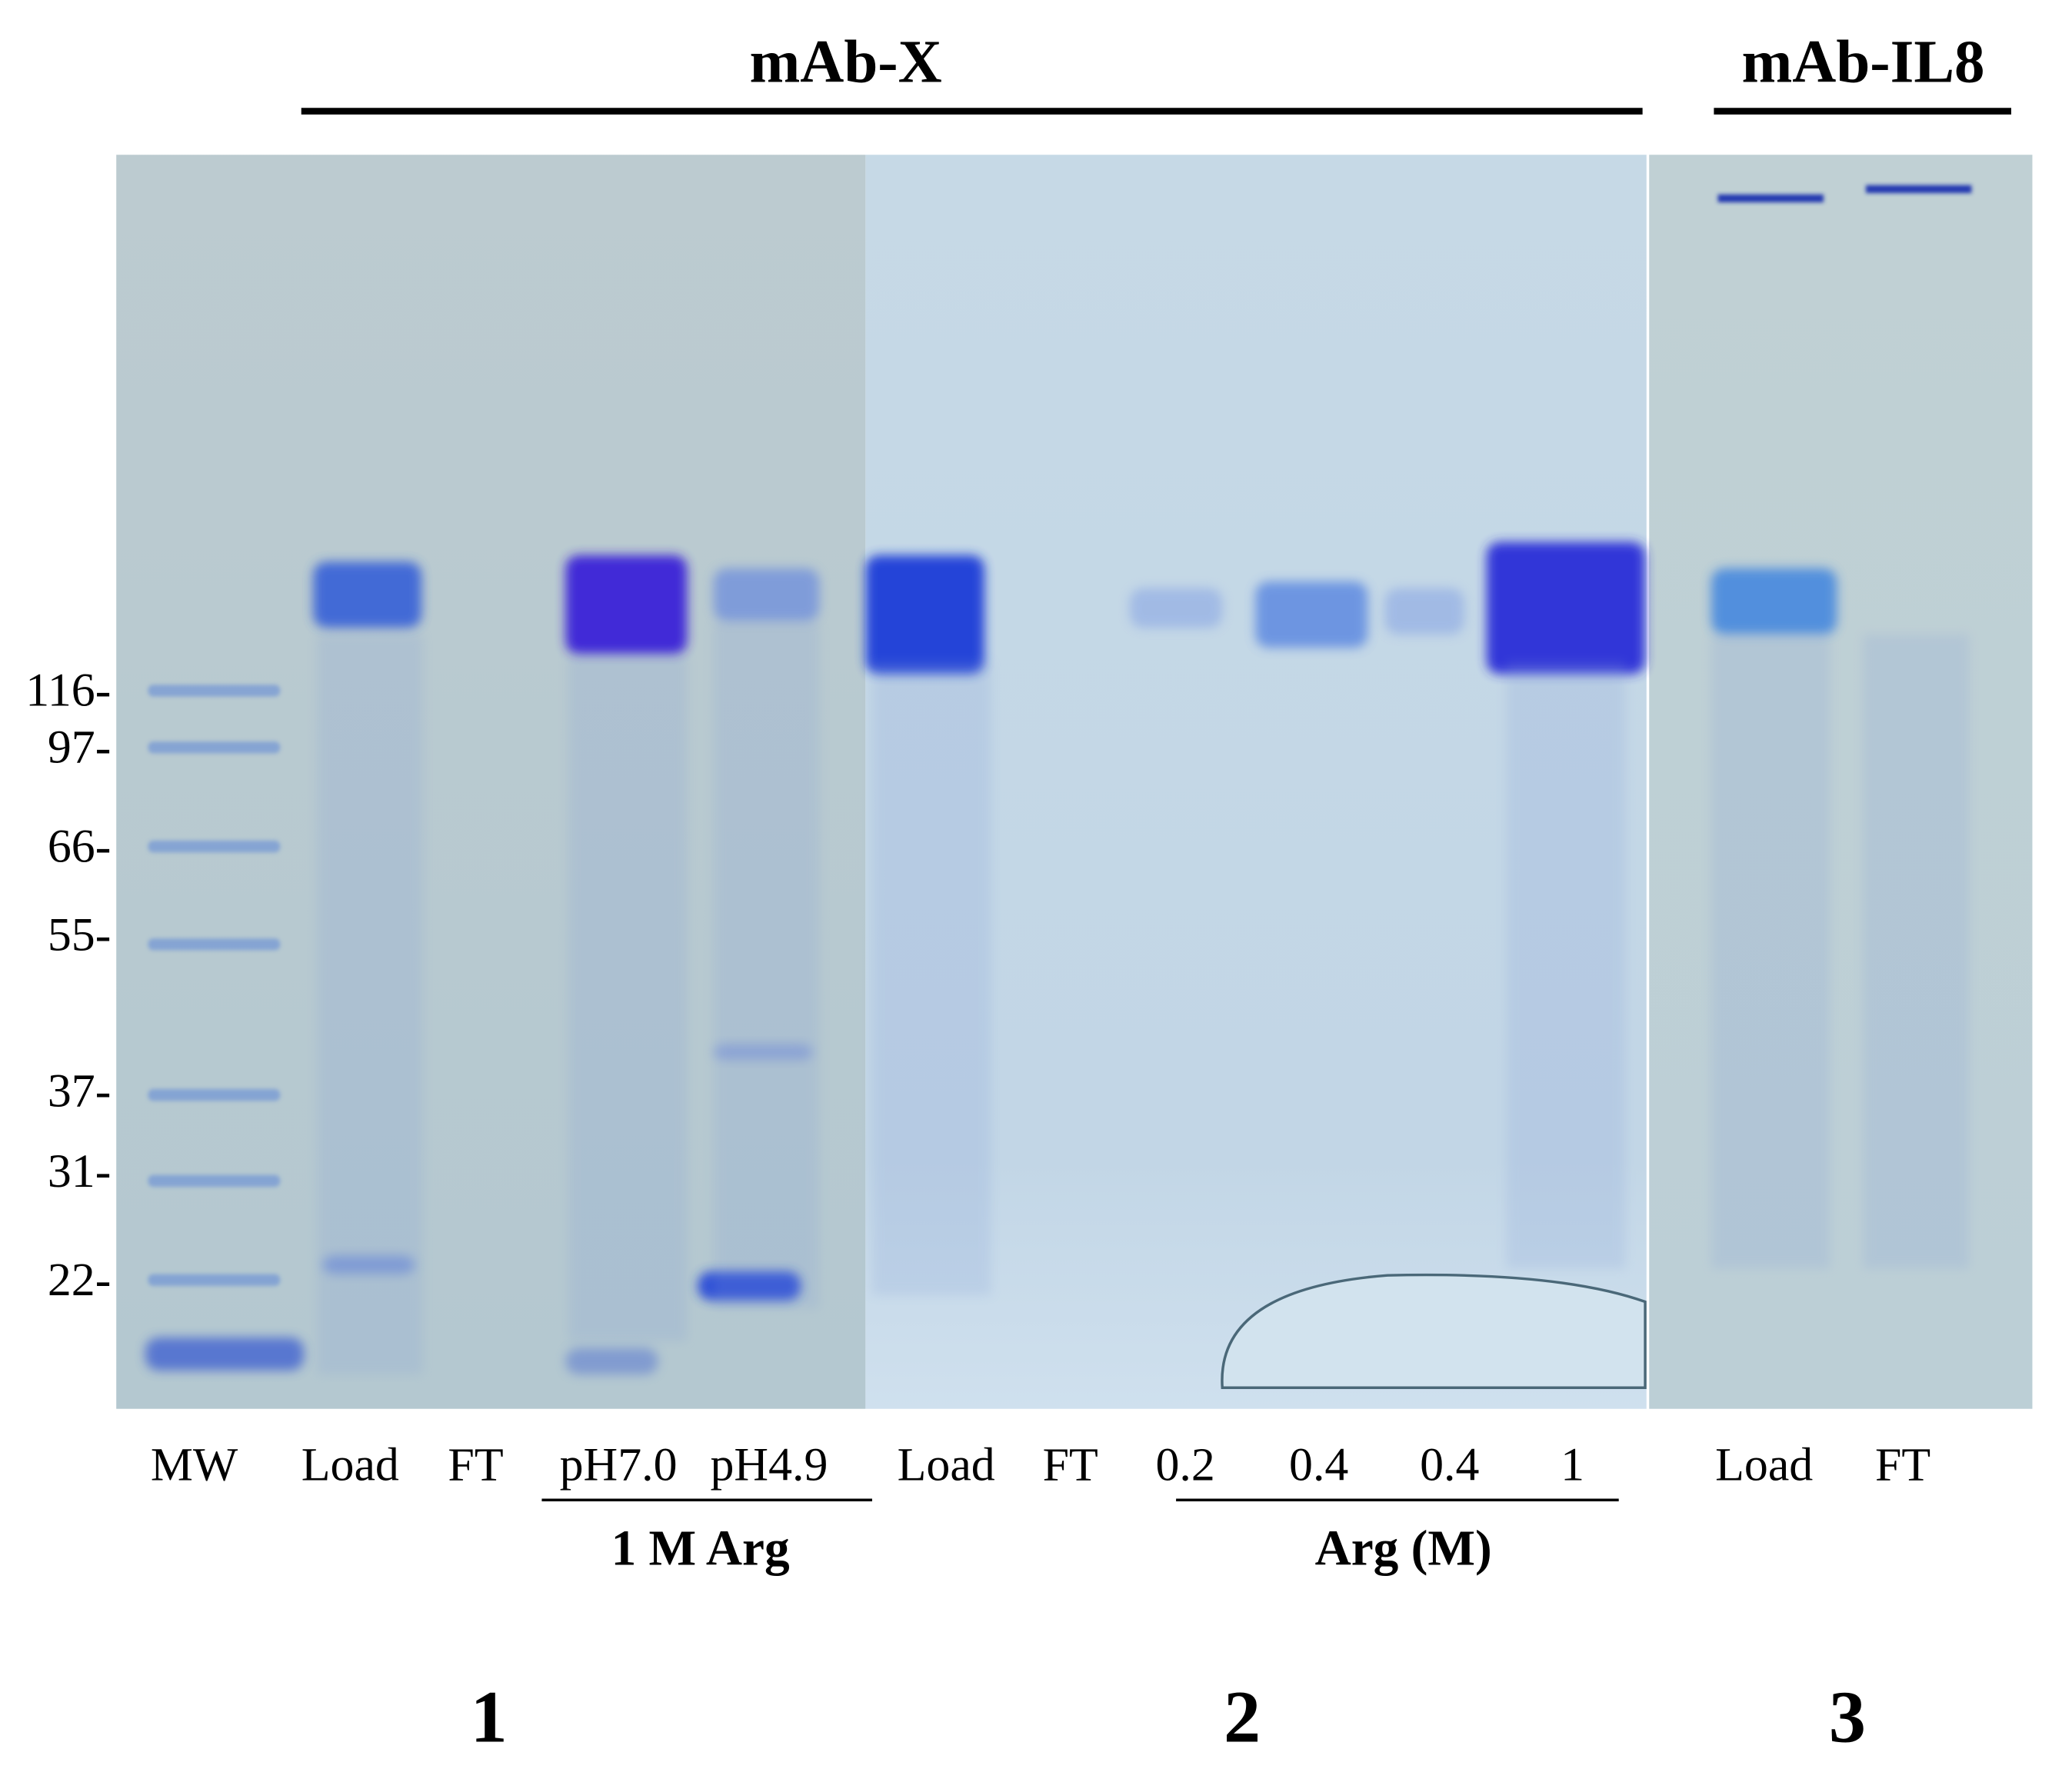 This screenshot has width=2072, height=1779. I want to click on panel-number: 3, so click(1847, 1717).